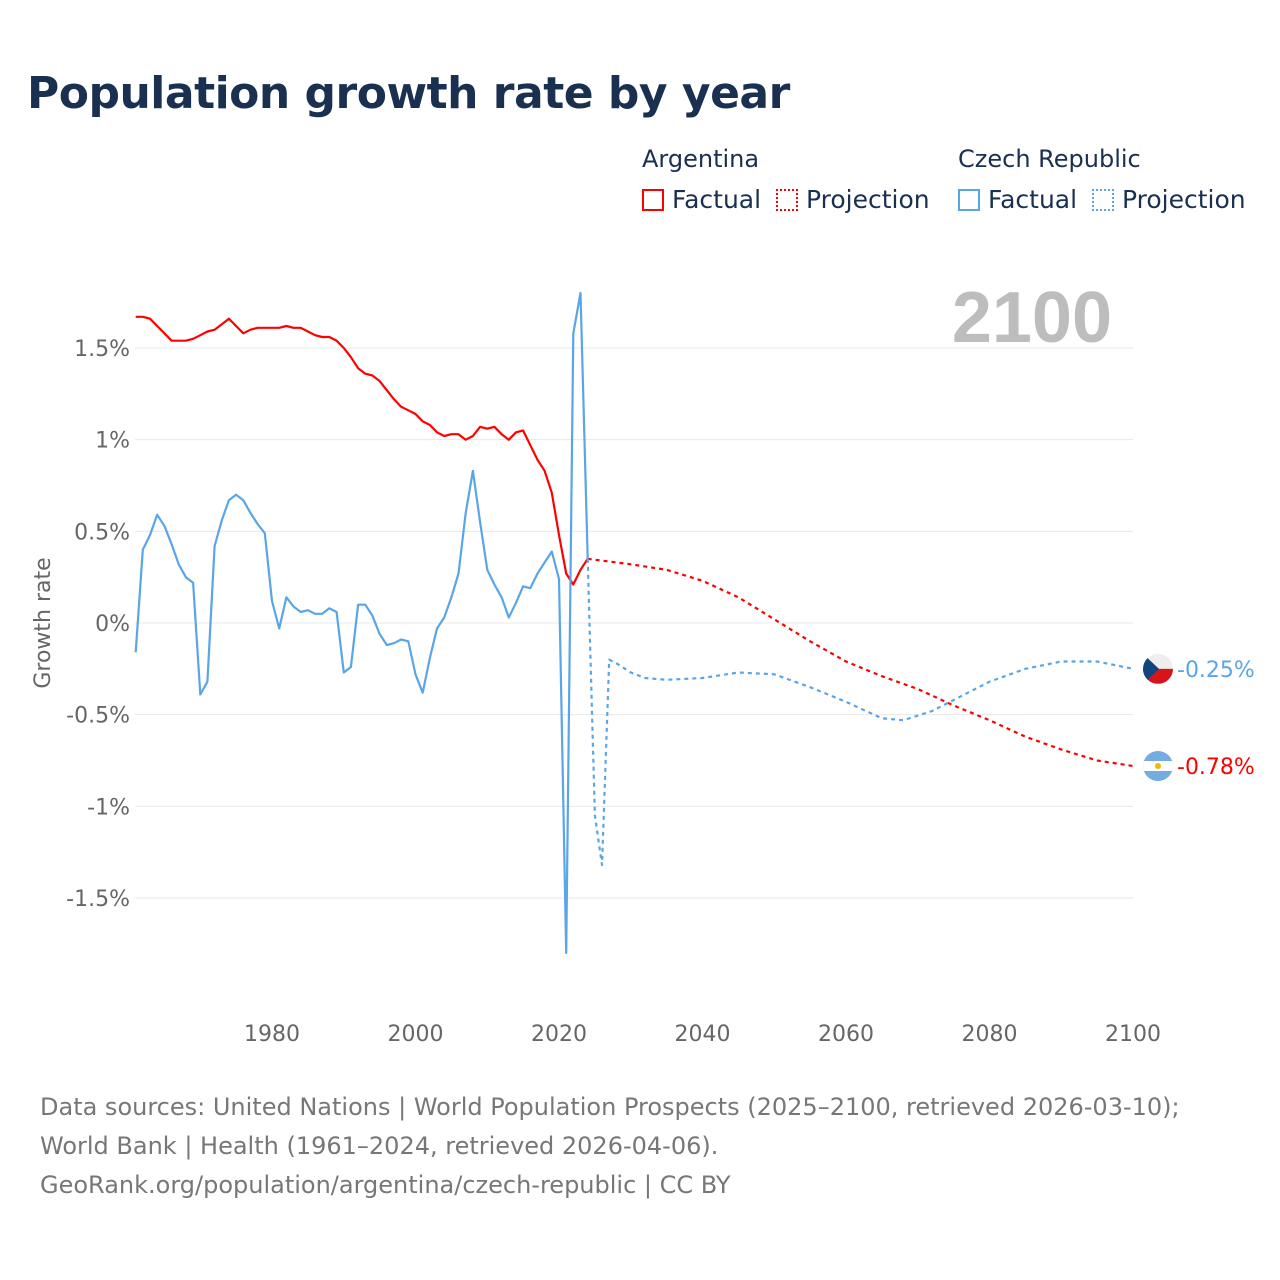 This screenshot has width=1280, height=1280. I want to click on legend-czech-projection: Projection, so click(1169, 199).